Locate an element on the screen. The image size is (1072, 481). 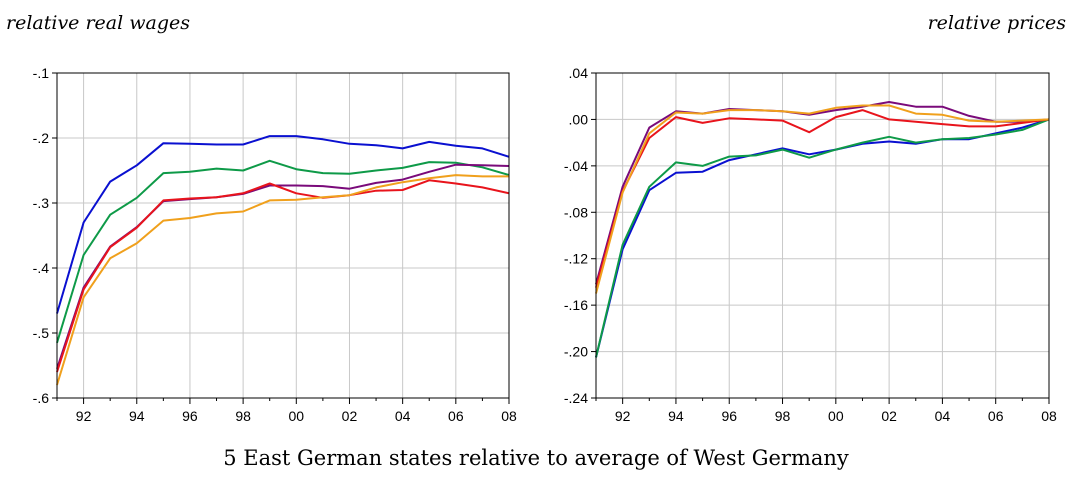
prices-x-tick-label: 04 is located at coordinates (943, 416).